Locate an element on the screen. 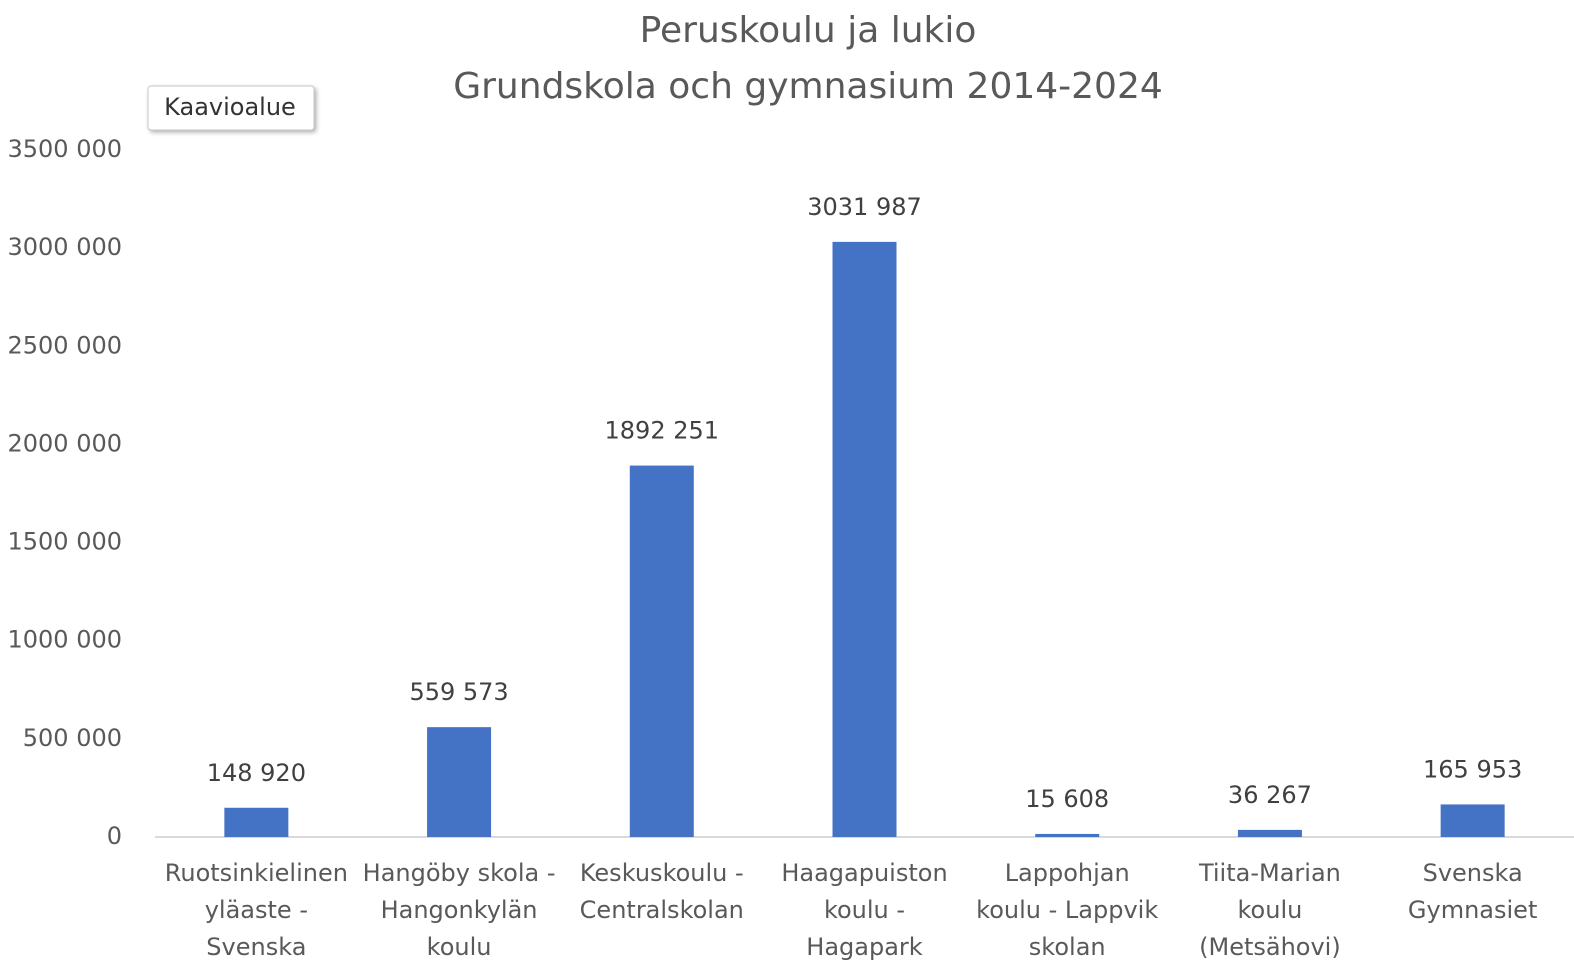 The image size is (1574, 963). y-tick-label: 0 is located at coordinates (114, 836).